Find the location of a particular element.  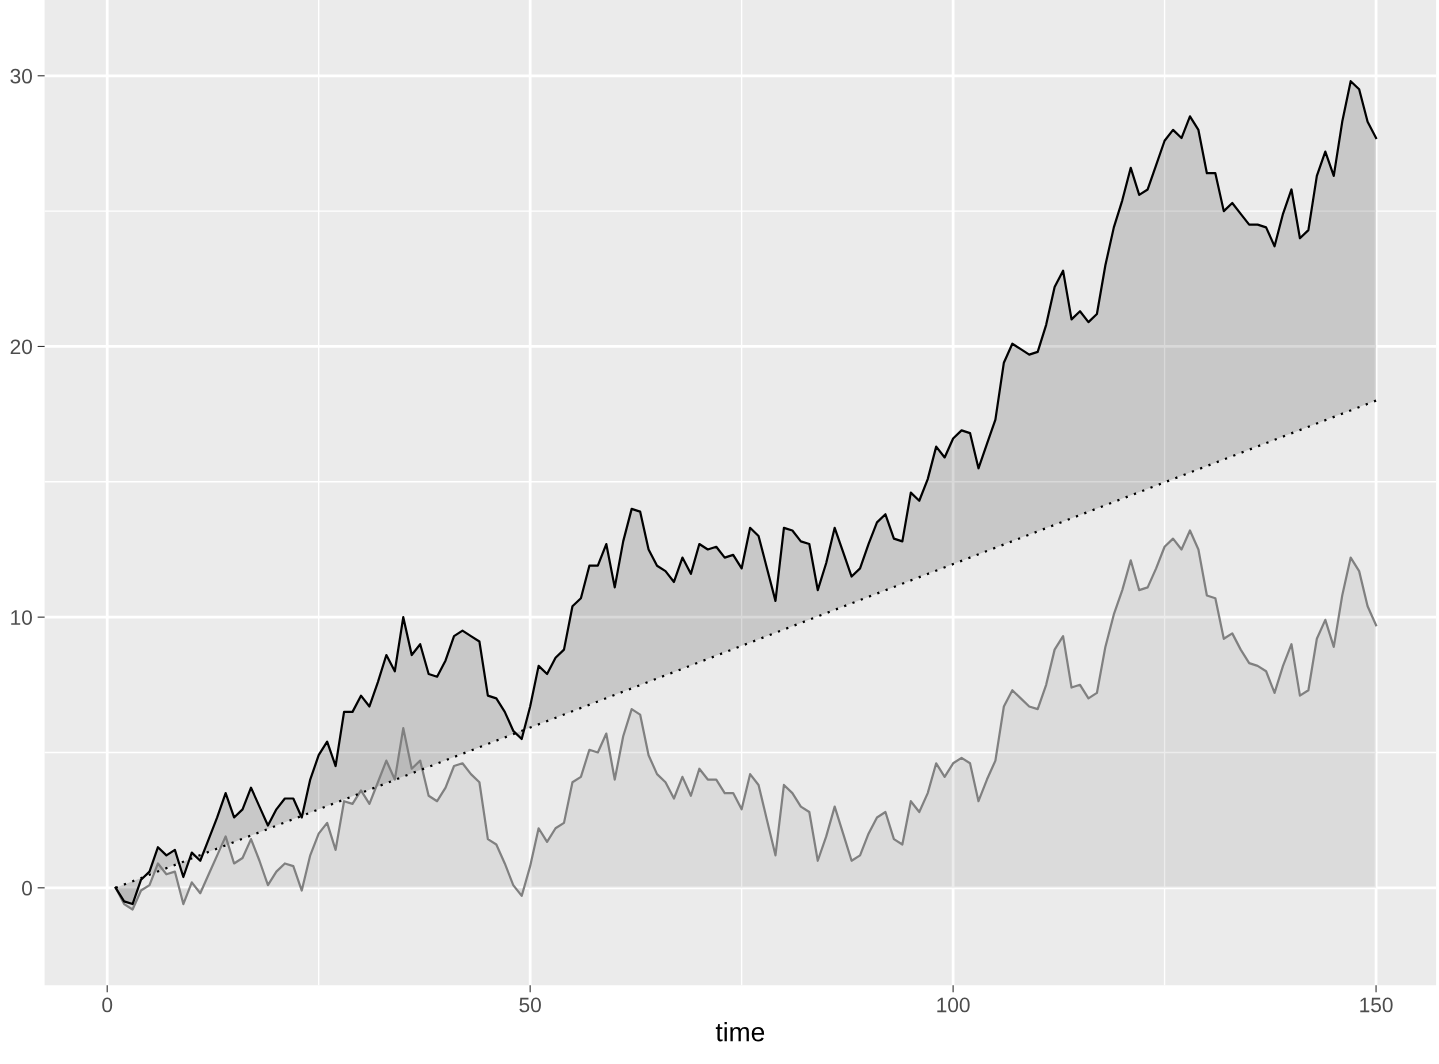

y-tick-label: 10 is located at coordinates (21, 617).